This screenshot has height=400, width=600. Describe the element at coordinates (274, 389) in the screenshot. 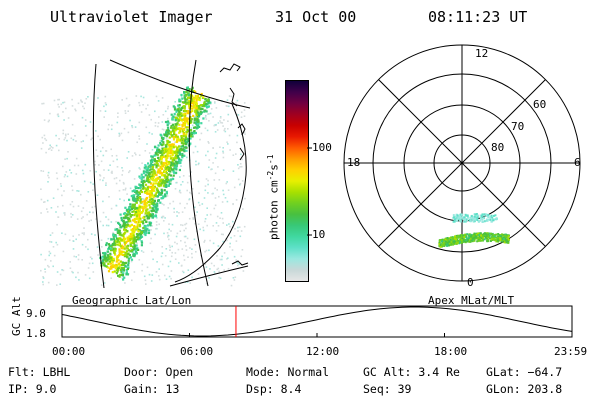

I see `dsp-value: Dsp: 8.4` at that location.